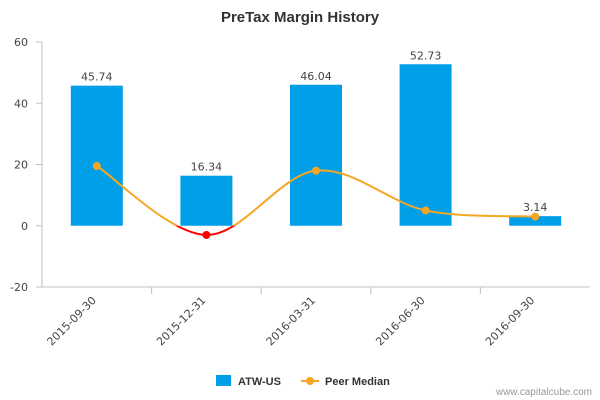 Image resolution: width=600 pixels, height=400 pixels. Describe the element at coordinates (316, 76) in the screenshot. I see `bar-data-label: 46.04` at that location.